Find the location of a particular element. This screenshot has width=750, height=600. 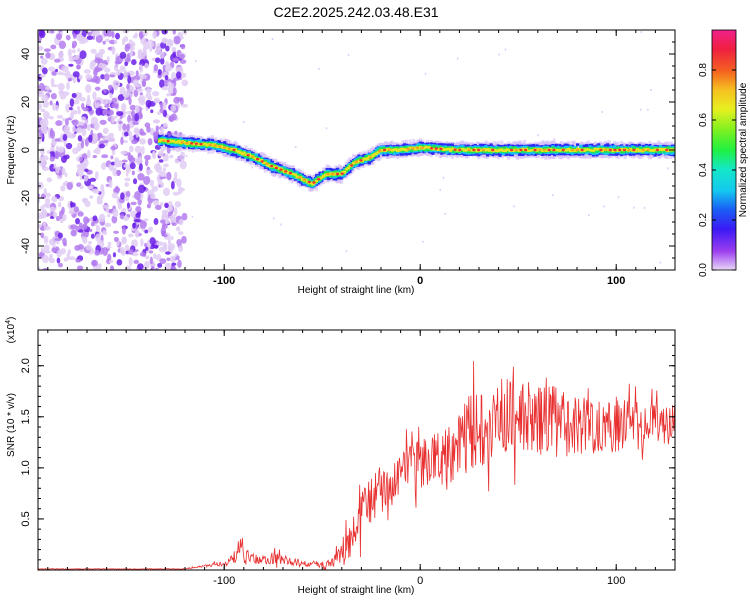

y-tick-label: 0 is located at coordinates (26, 150).